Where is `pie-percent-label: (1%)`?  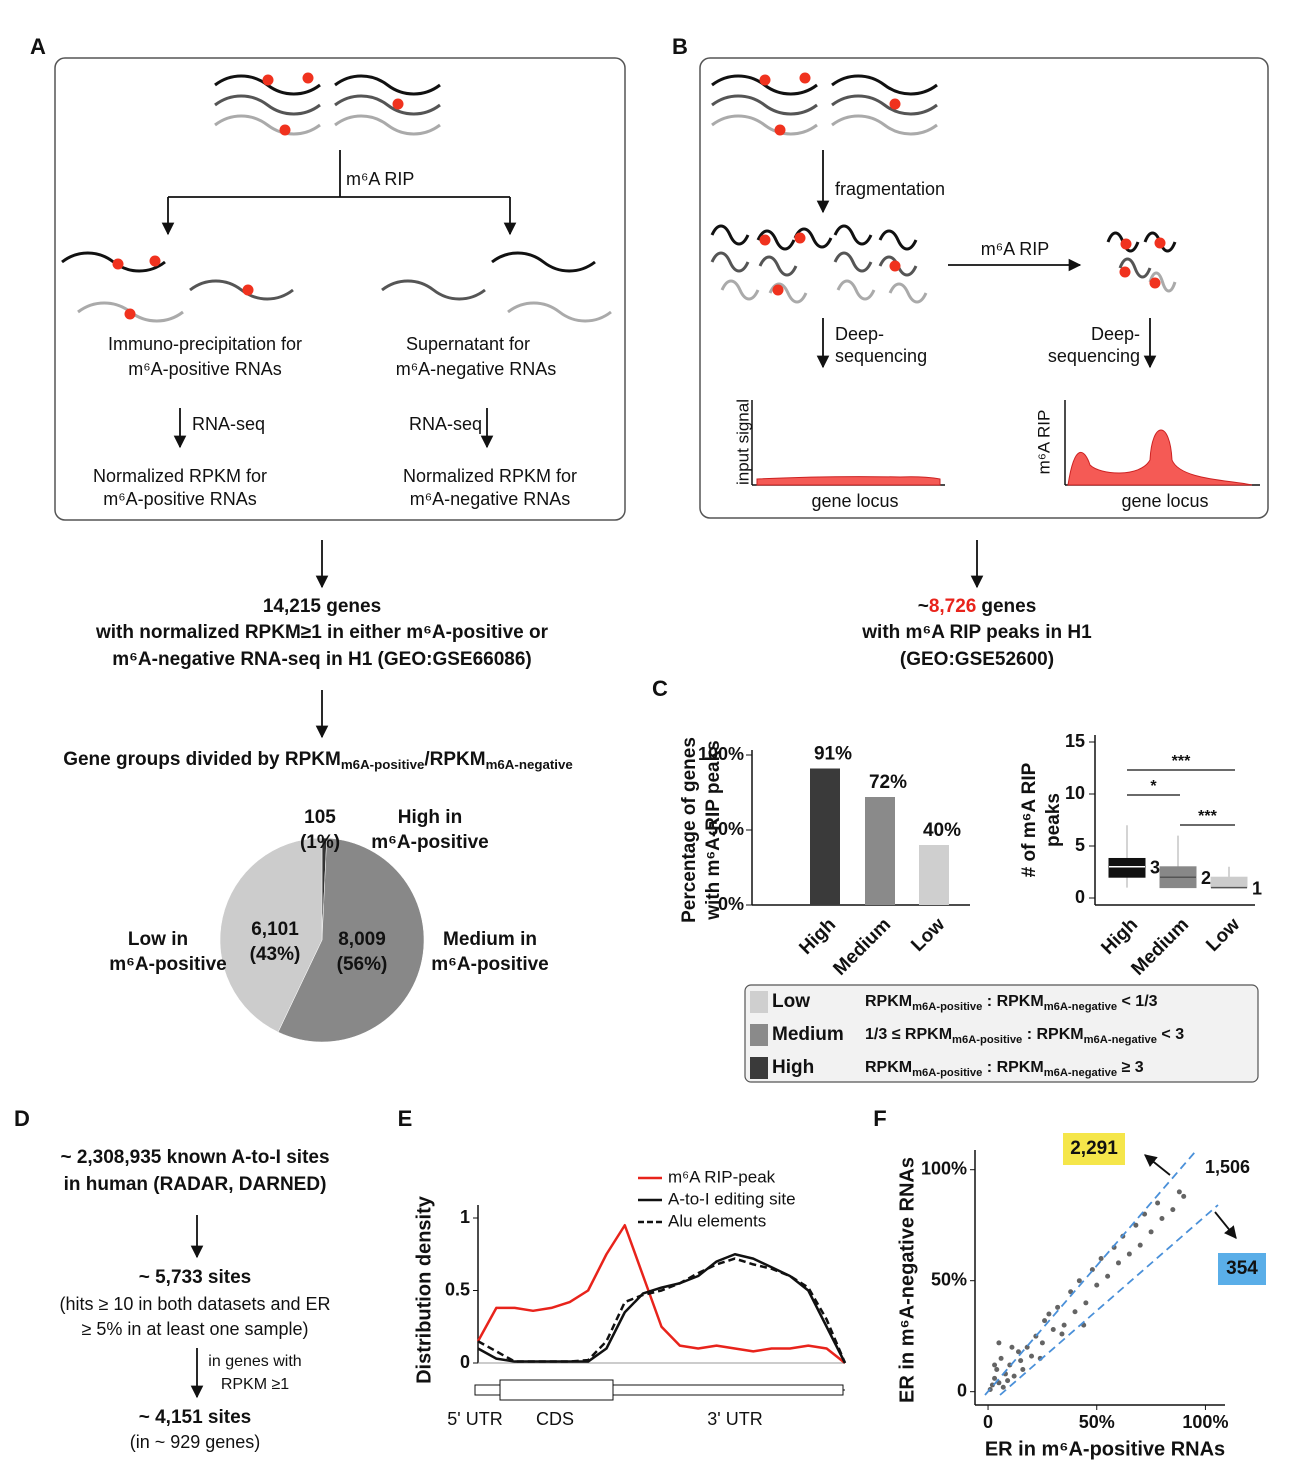
pie-percent-label: (1%) is located at coordinates (320, 842).